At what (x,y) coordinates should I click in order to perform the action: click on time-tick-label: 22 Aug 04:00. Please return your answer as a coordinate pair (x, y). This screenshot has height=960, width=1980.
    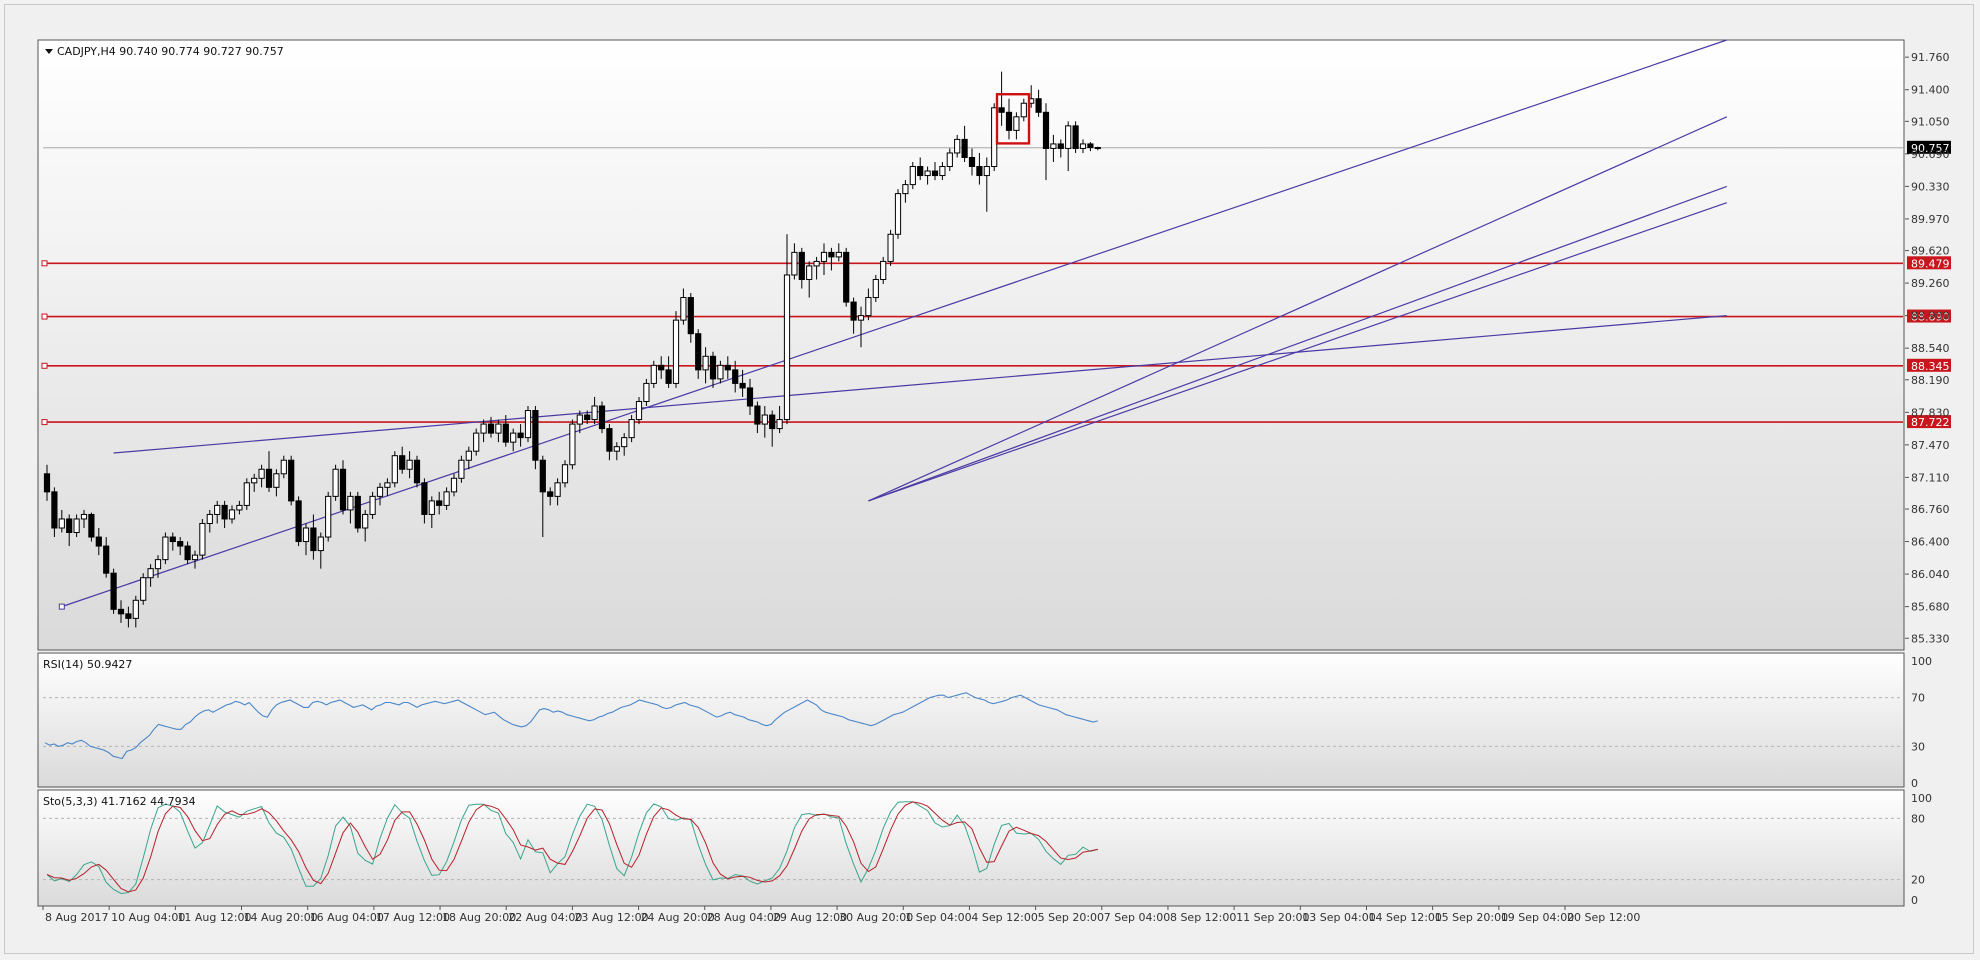
    Looking at the image, I should click on (545, 917).